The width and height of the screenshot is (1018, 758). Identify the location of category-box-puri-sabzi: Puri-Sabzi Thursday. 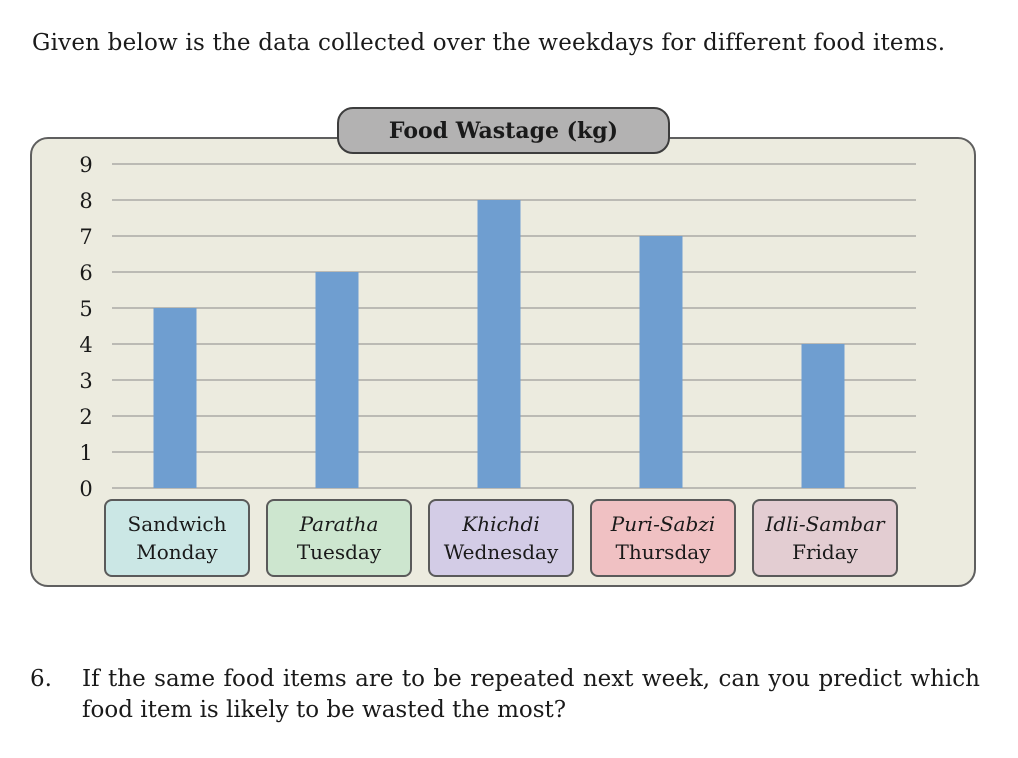
(663, 538).